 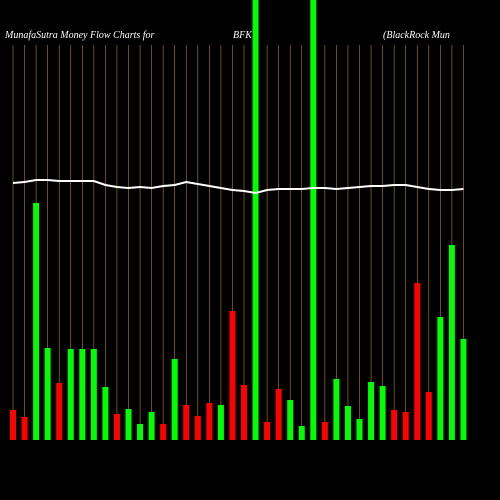 I want to click on chart-subtitle: (BlackRock Mun, so click(x=416, y=35).